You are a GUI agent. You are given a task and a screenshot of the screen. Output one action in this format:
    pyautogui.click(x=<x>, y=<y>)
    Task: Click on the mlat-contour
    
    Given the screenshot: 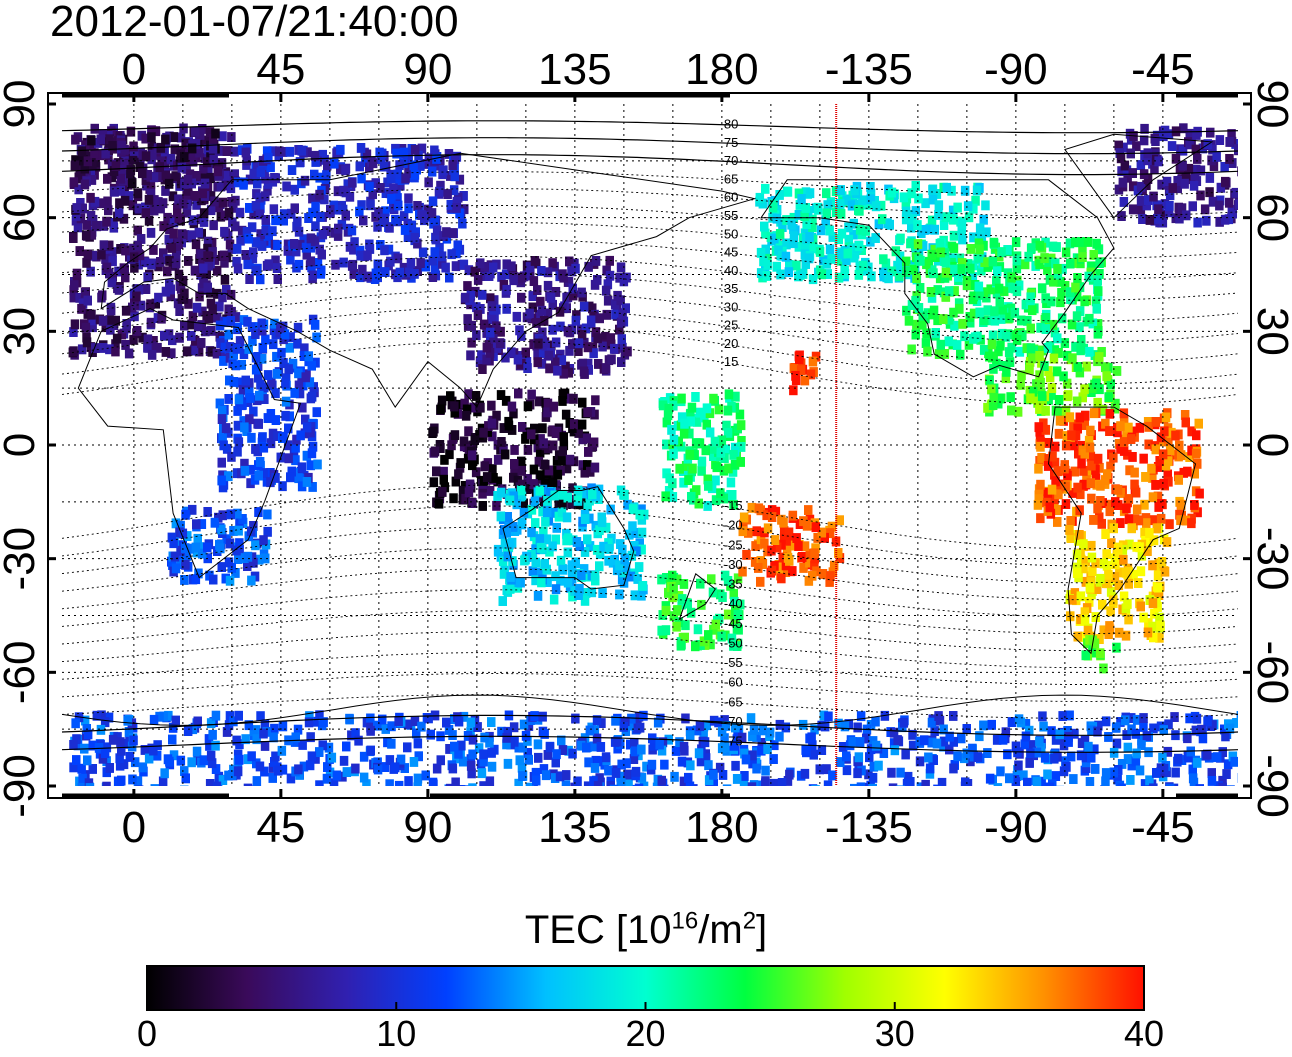 What is the action you would take?
    pyautogui.click(x=650, y=725)
    